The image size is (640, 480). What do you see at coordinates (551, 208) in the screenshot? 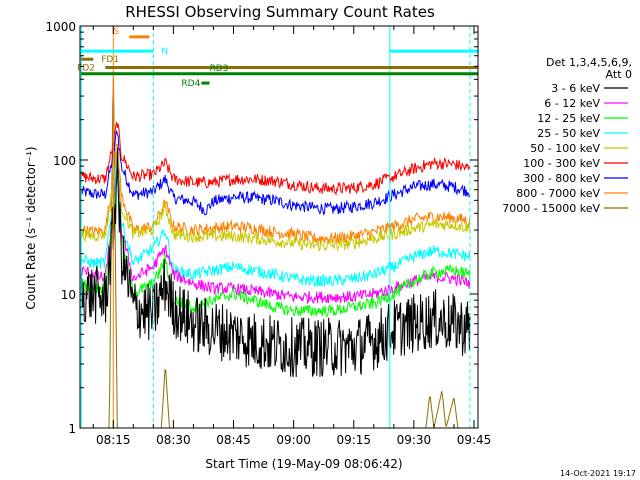
I see `legend-entry-9: 7000 - 15000 keV` at bounding box center [551, 208].